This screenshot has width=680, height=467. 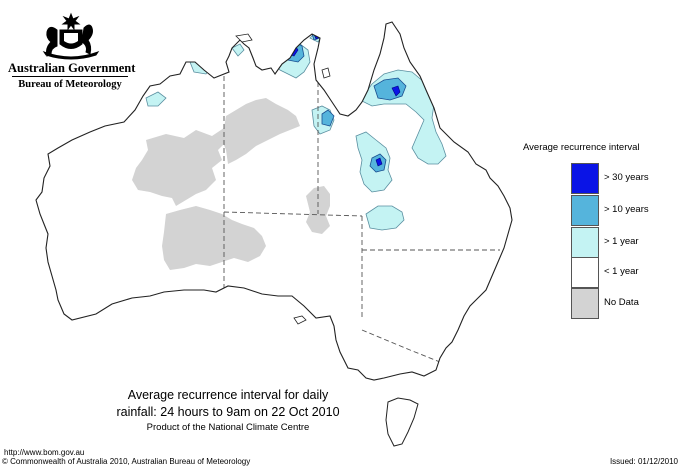 What do you see at coordinates (44, 452) in the screenshot?
I see `website-url: http://www.bom.gov.au` at bounding box center [44, 452].